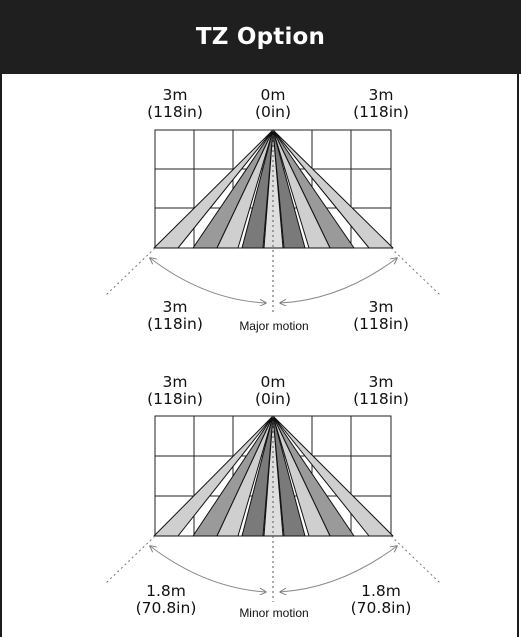  Describe the element at coordinates (175, 307) in the screenshot. I see `bottom-left-distance: 3m` at that location.